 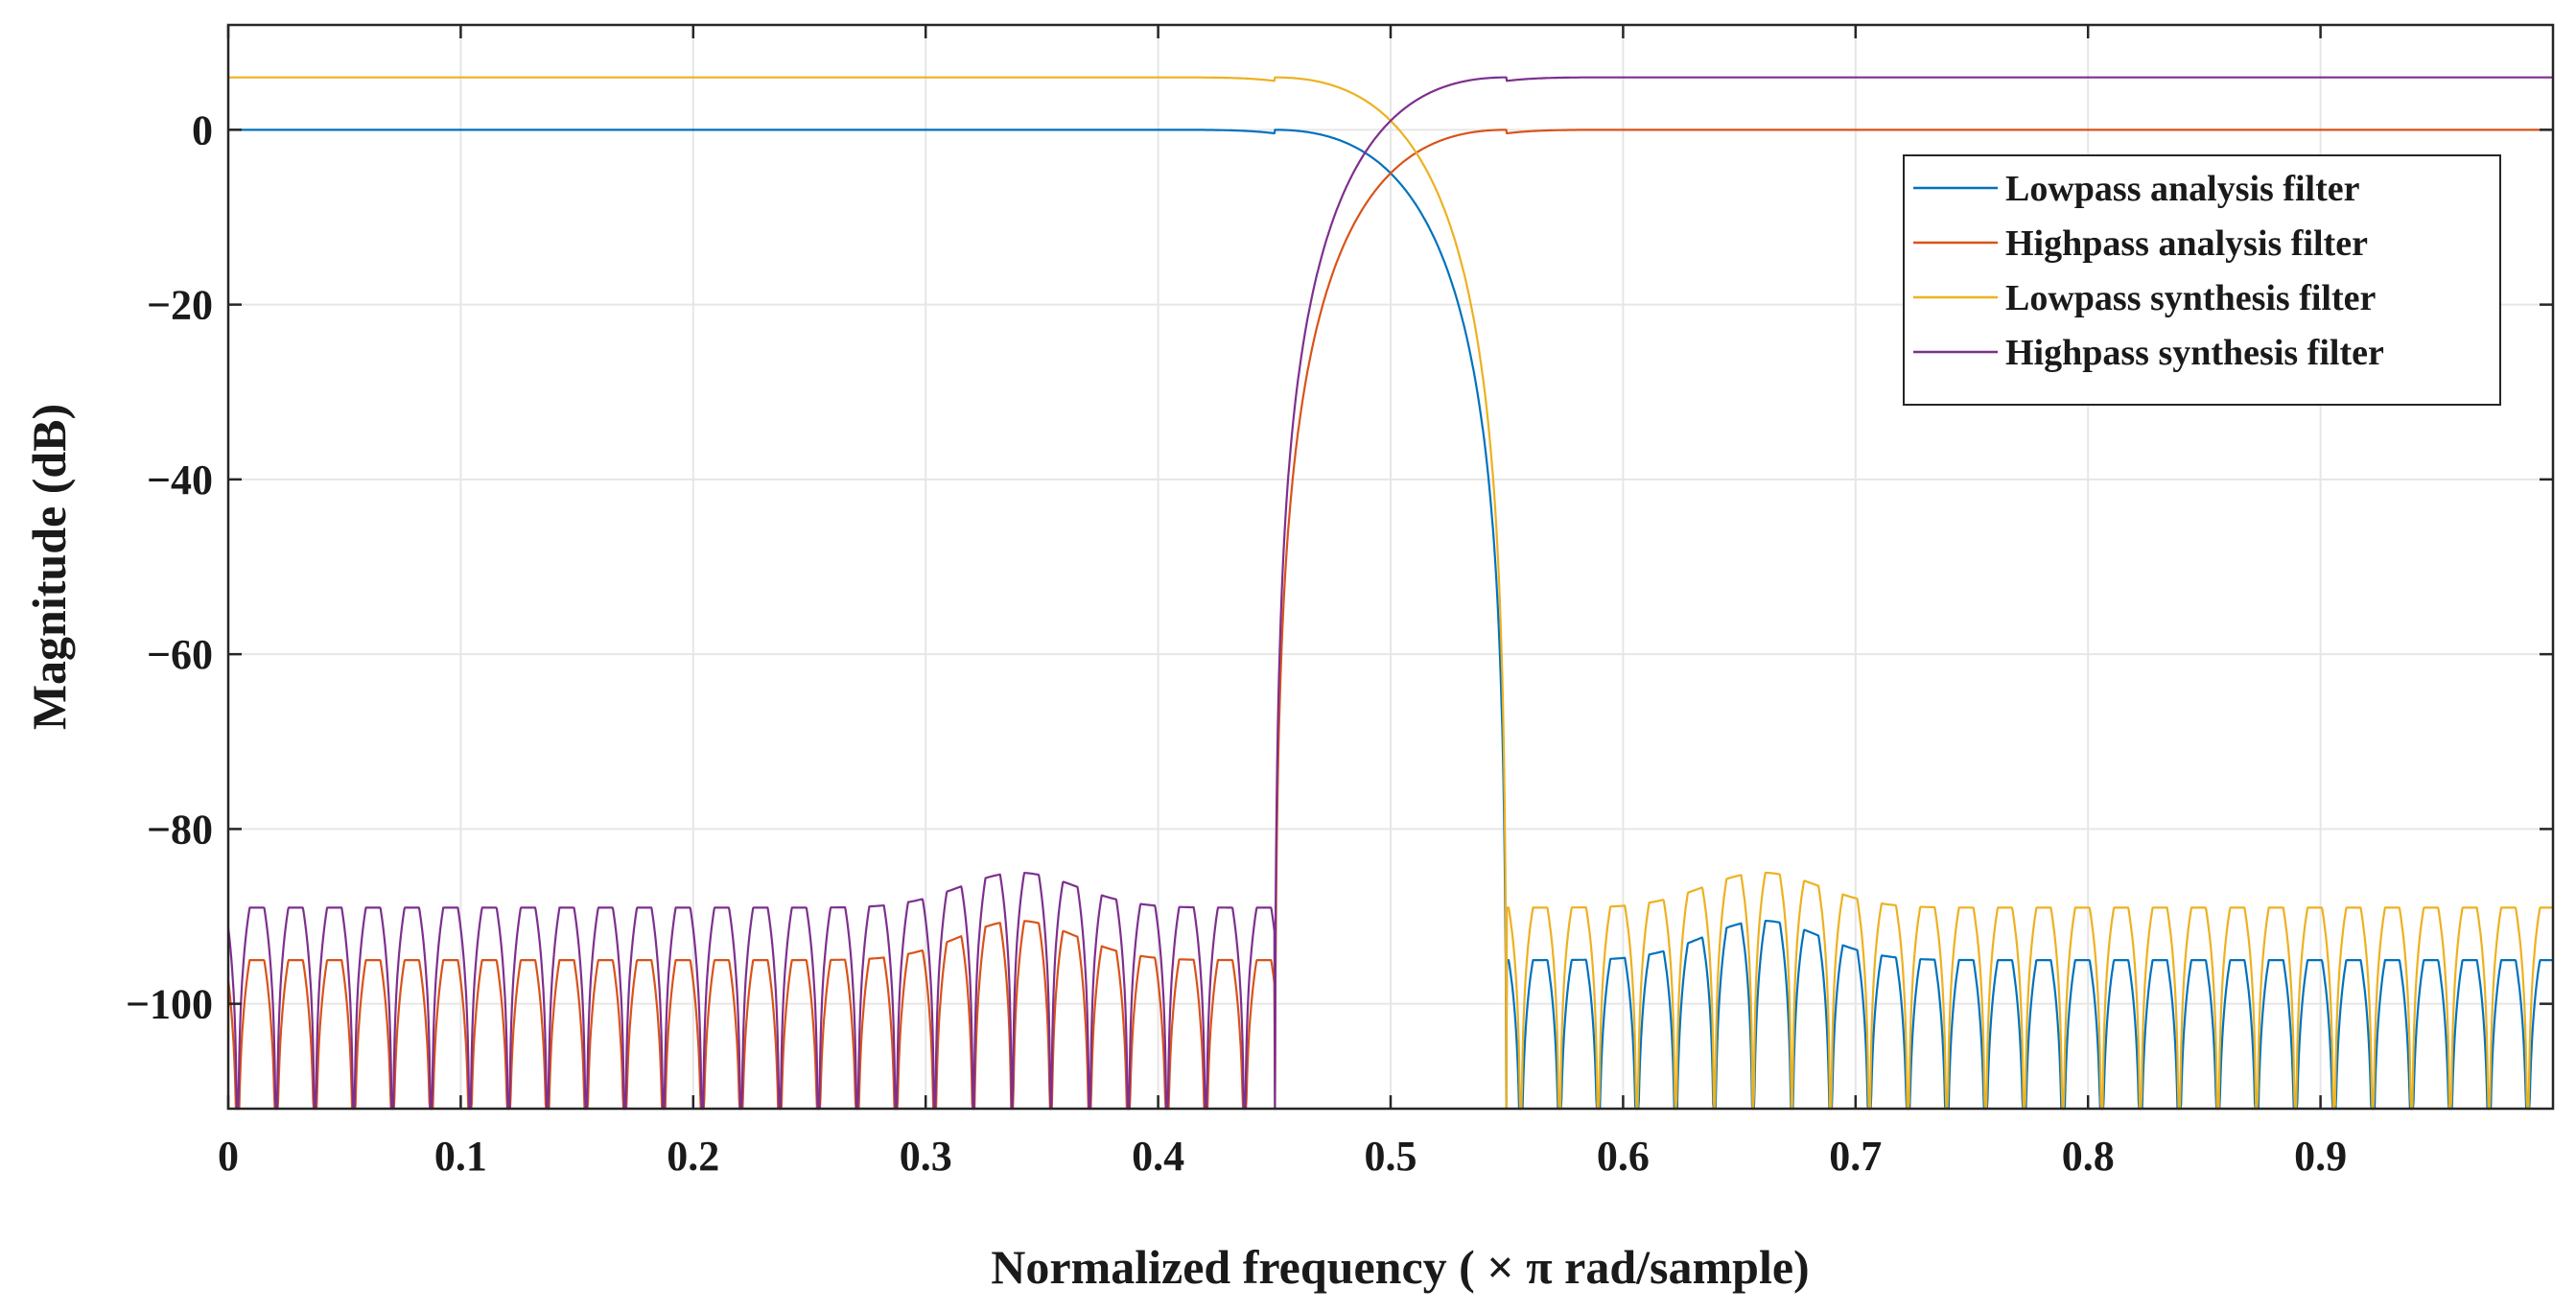 What do you see at coordinates (49, 567) in the screenshot?
I see `y-axis-label: Magnitude (dB)` at bounding box center [49, 567].